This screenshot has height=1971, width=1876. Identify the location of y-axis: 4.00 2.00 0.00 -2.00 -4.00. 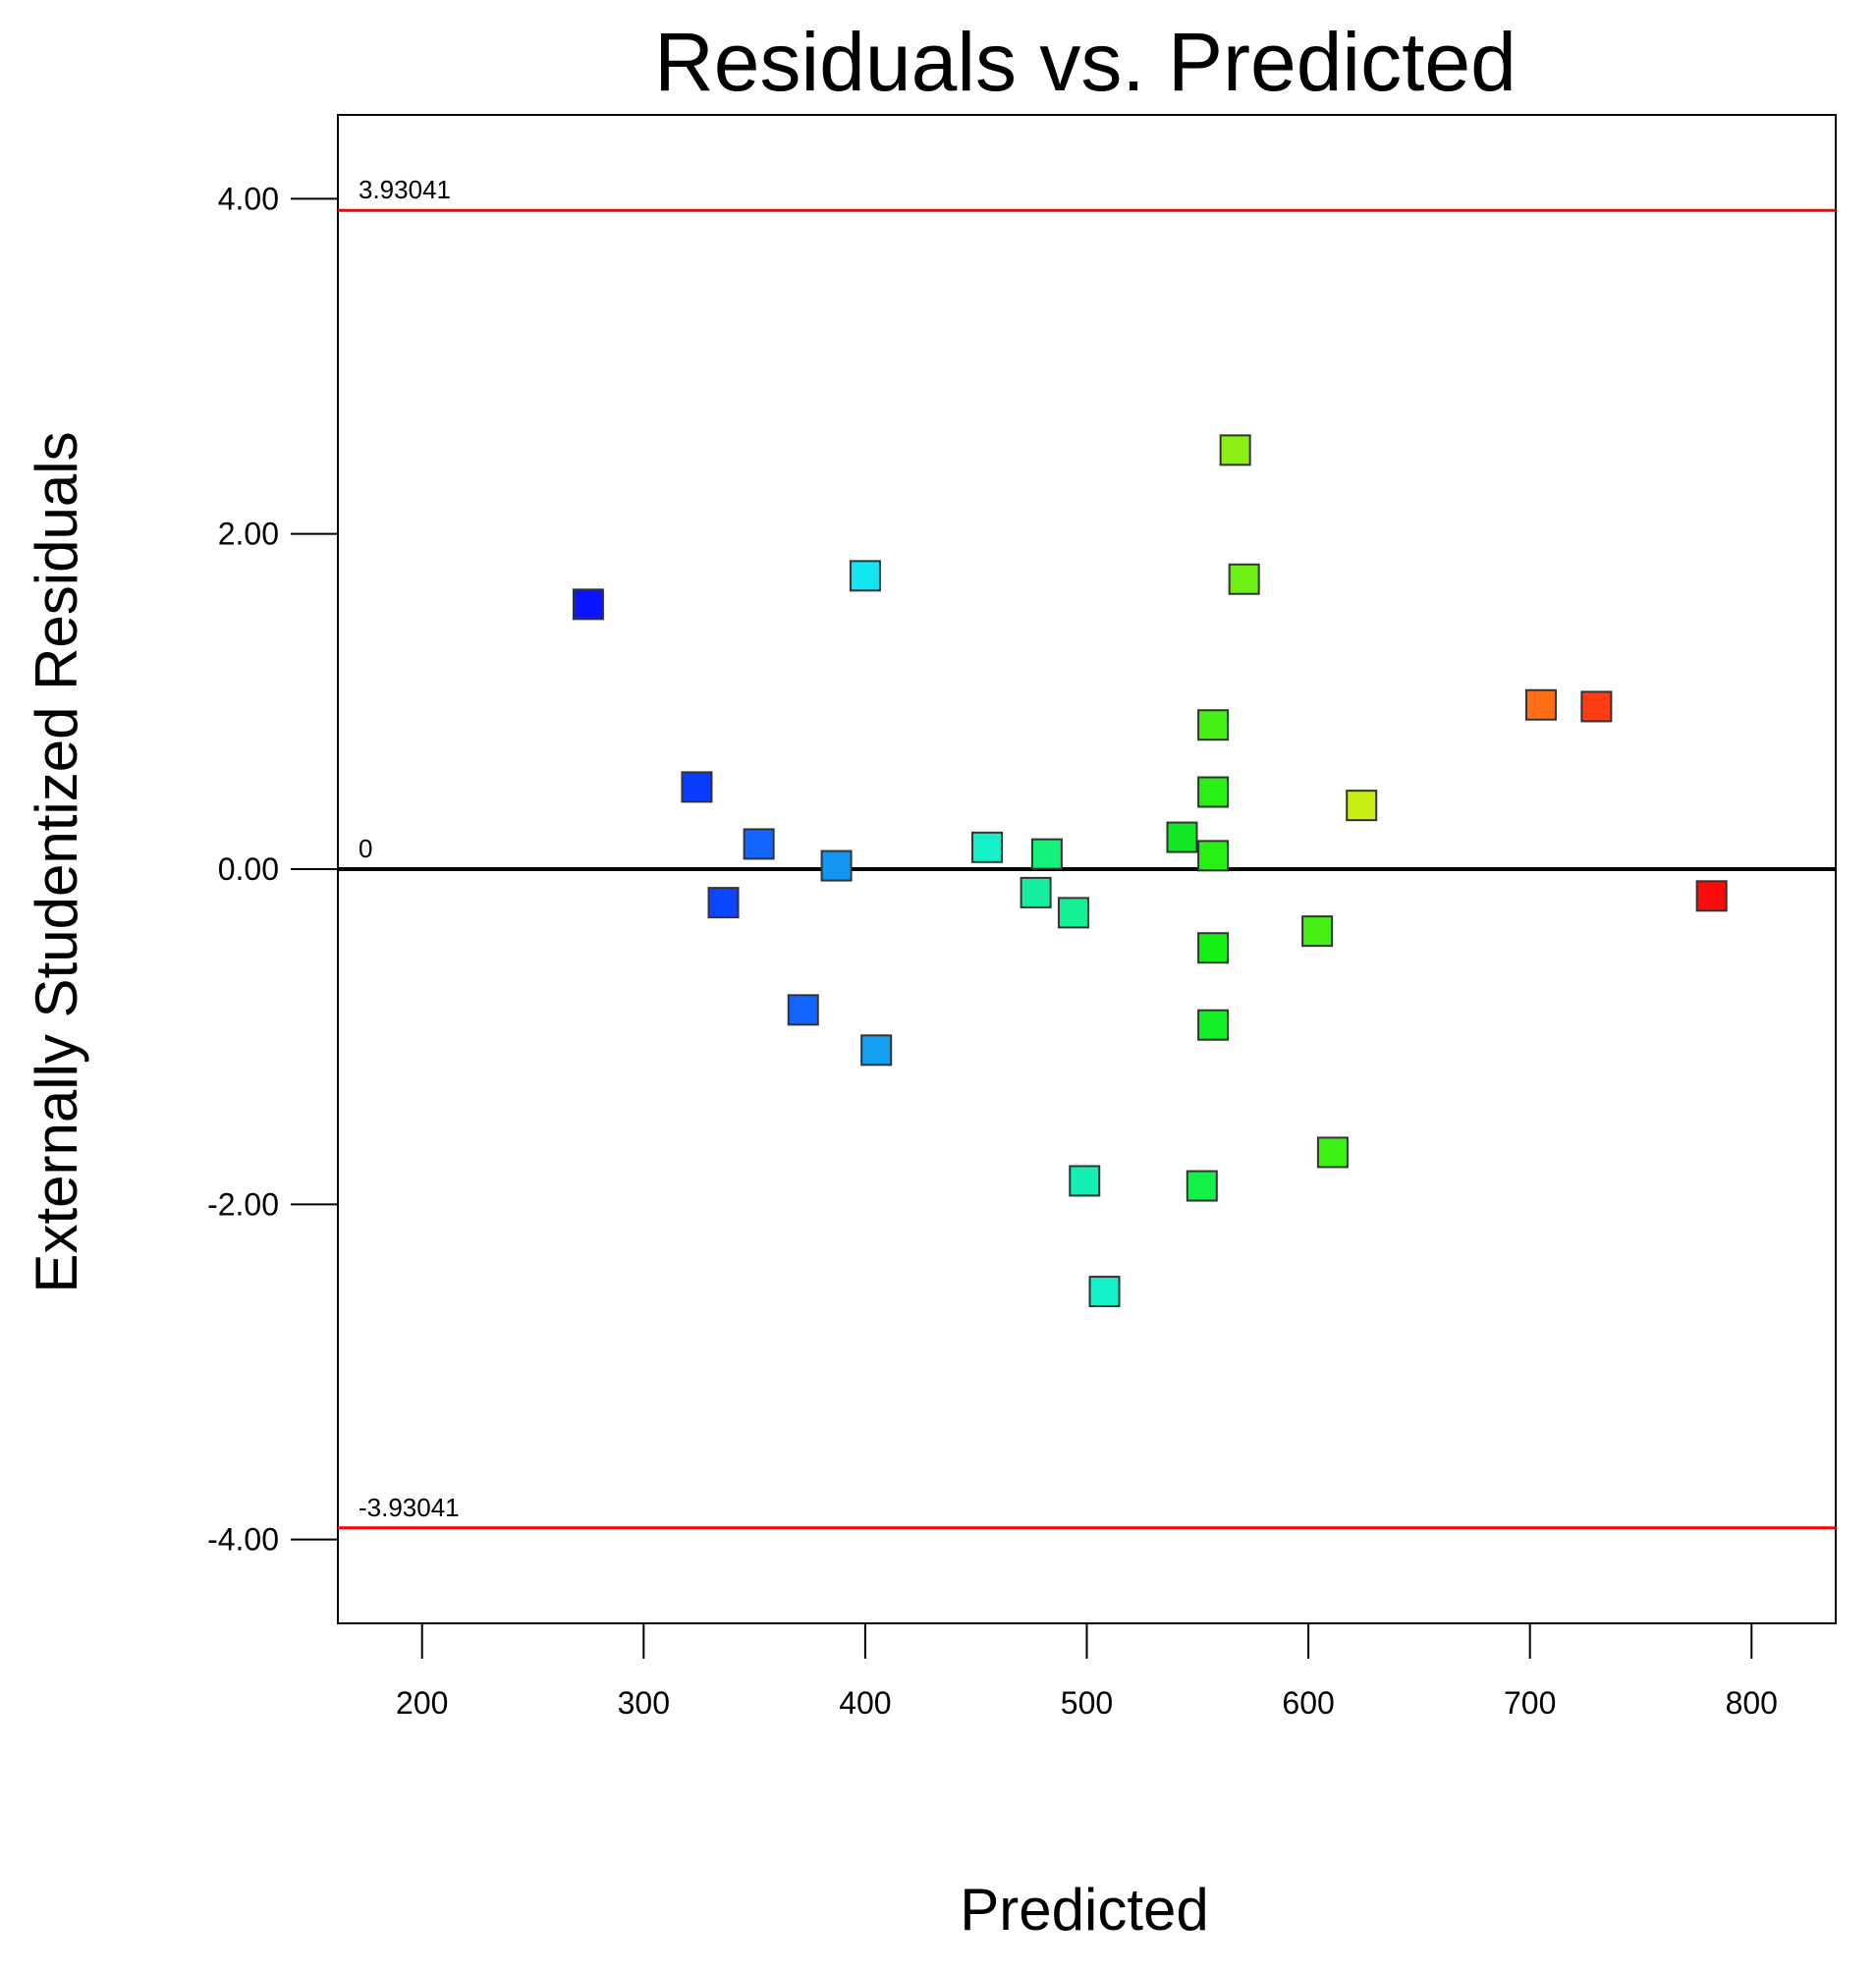
(272, 869).